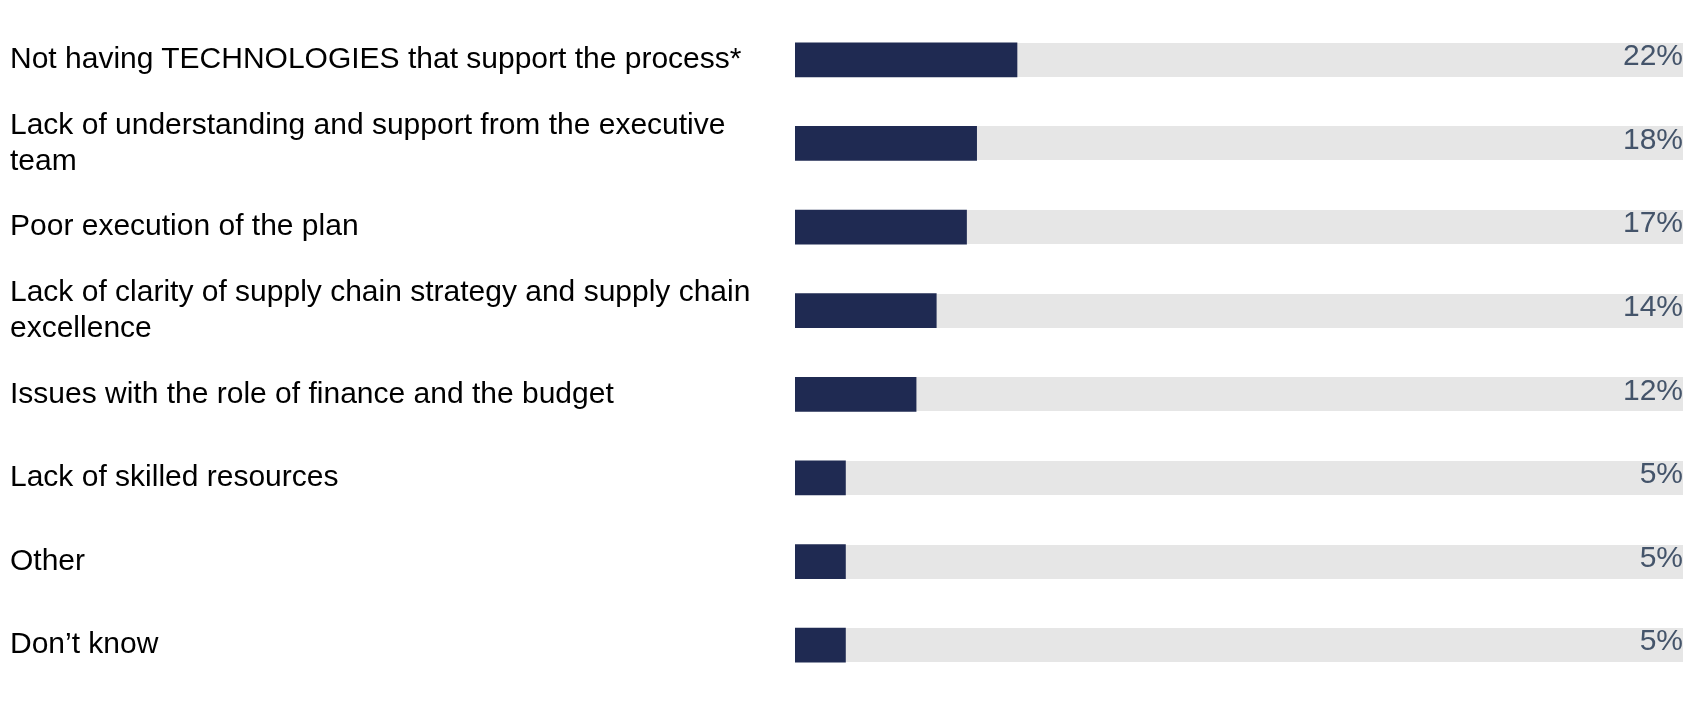 Image resolution: width=1687 pixels, height=705 pixels. I want to click on data-label: 18%, so click(1652, 138).